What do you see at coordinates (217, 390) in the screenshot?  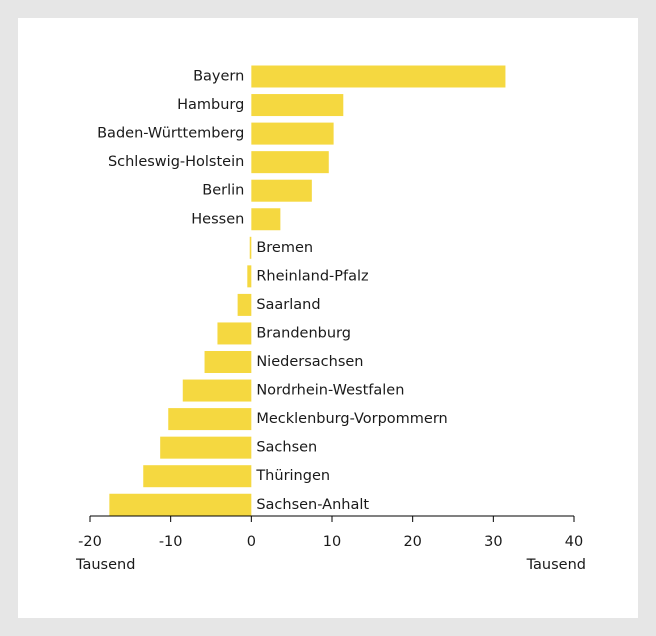 I see `bar-nordrhein-westfalen` at bounding box center [217, 390].